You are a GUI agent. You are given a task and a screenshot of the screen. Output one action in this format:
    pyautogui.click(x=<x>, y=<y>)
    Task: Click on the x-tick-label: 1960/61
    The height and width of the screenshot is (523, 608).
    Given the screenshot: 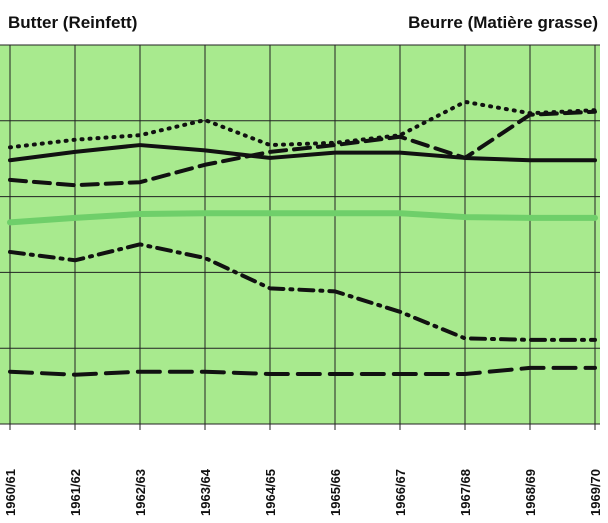 What is the action you would take?
    pyautogui.click(x=10, y=492)
    